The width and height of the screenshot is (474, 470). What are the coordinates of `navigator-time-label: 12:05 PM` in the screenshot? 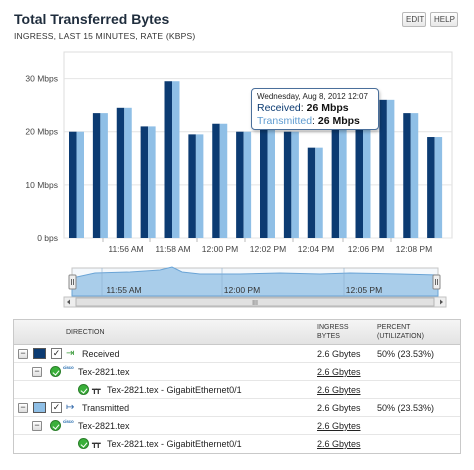 It's located at (364, 290).